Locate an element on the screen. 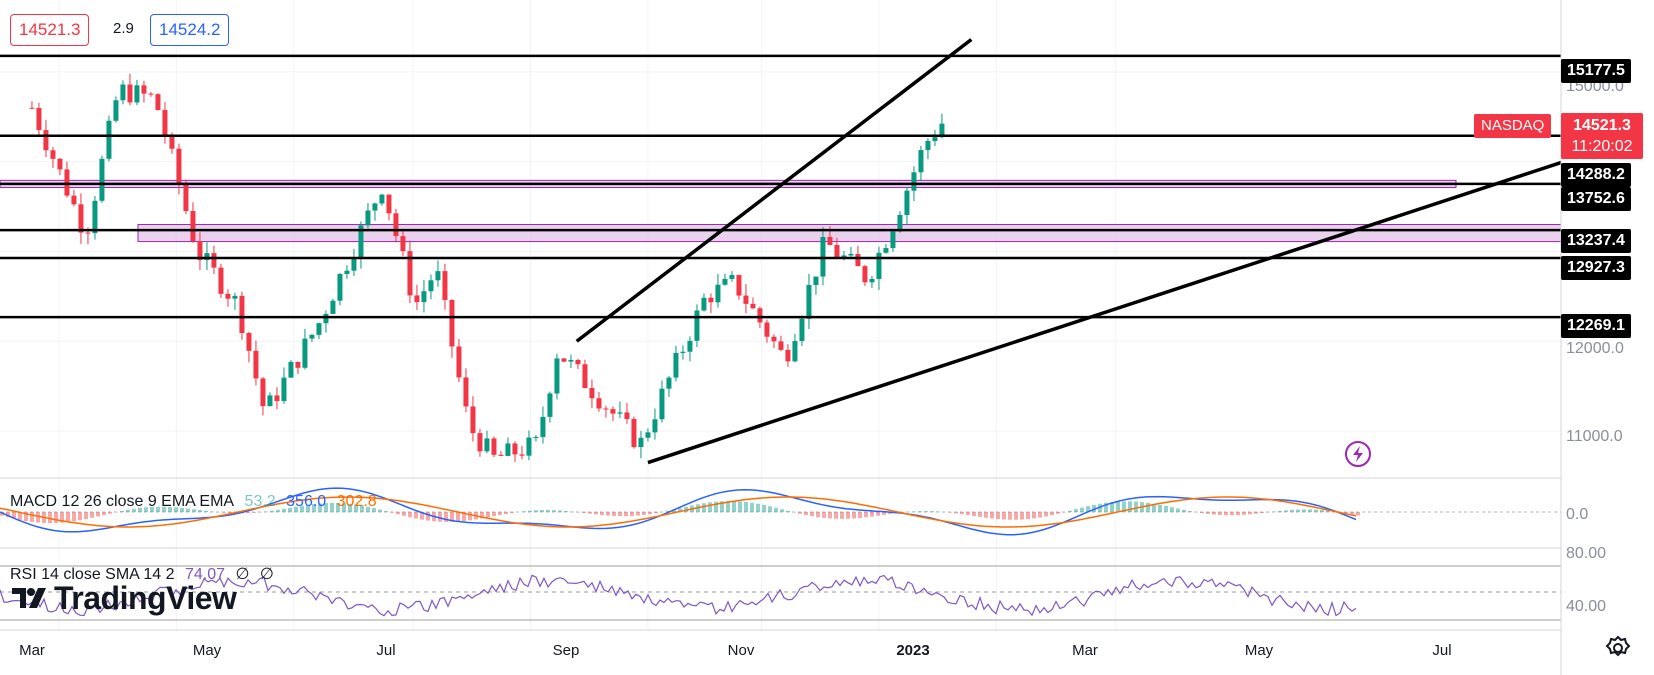 This screenshot has height=675, width=1654. lightning-icon is located at coordinates (1358, 454).